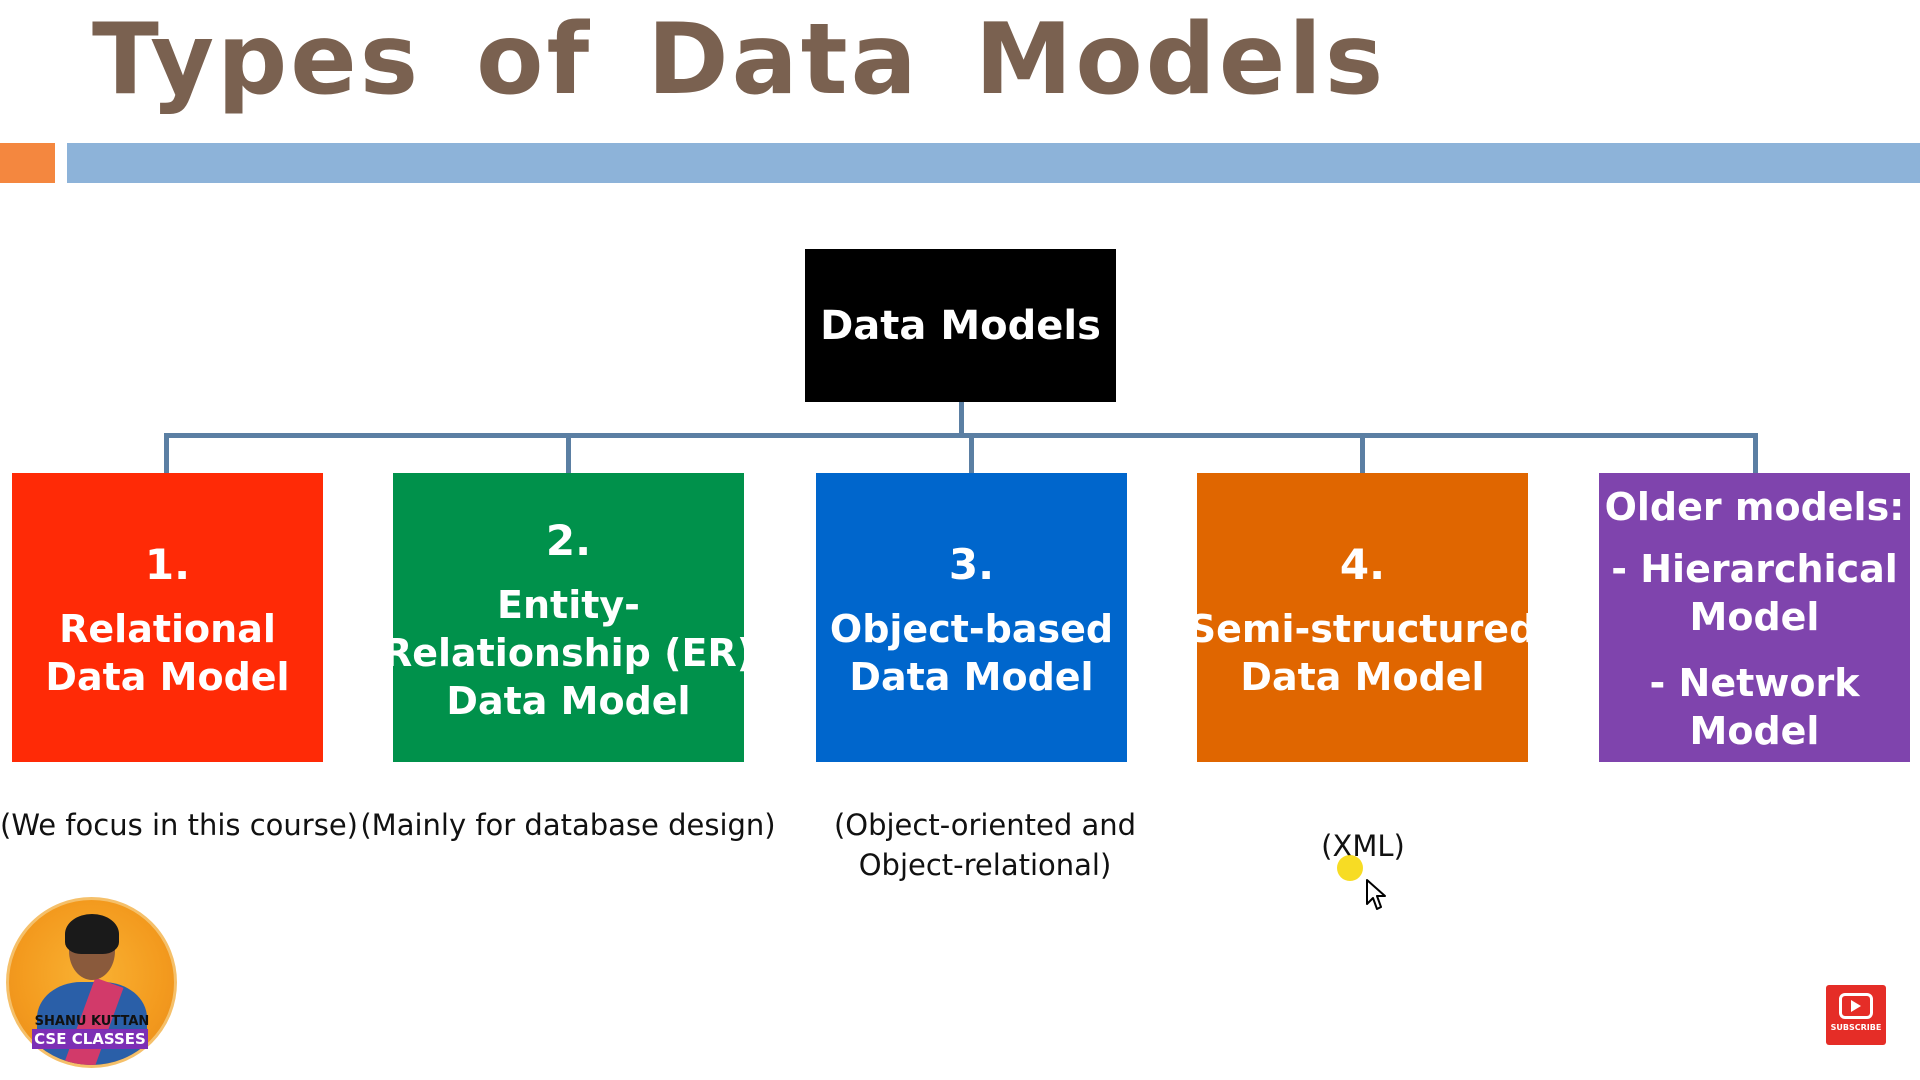 The width and height of the screenshot is (1920, 1080). I want to click on root-node-data-models: Data Models, so click(960, 325).